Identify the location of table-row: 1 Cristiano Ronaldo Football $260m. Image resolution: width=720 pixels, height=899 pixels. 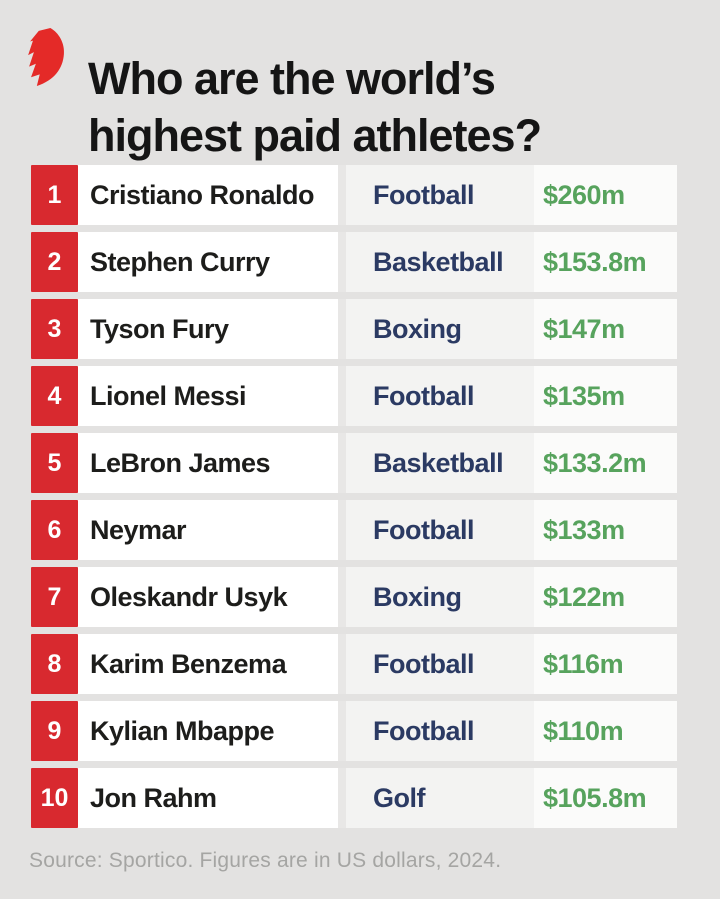
(354, 195).